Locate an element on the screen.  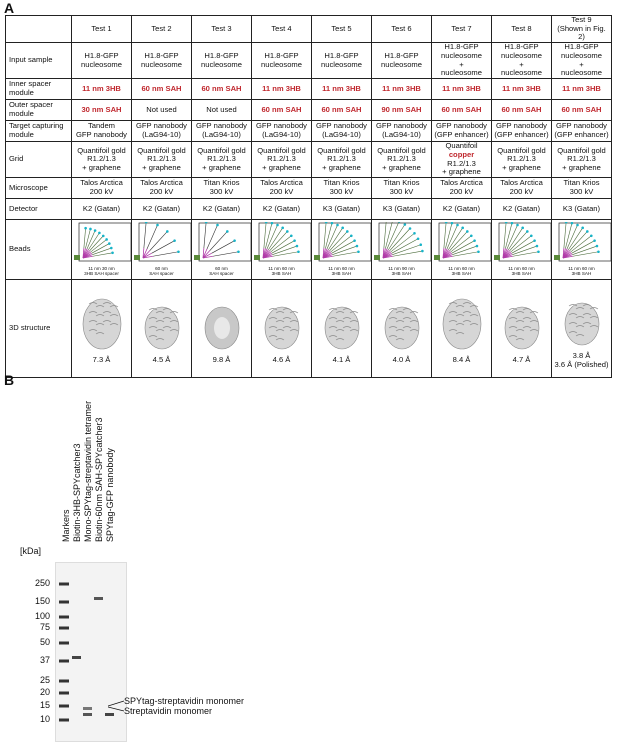
cell-structure-test-3: 9.8 Å is located at coordinates (221, 329).